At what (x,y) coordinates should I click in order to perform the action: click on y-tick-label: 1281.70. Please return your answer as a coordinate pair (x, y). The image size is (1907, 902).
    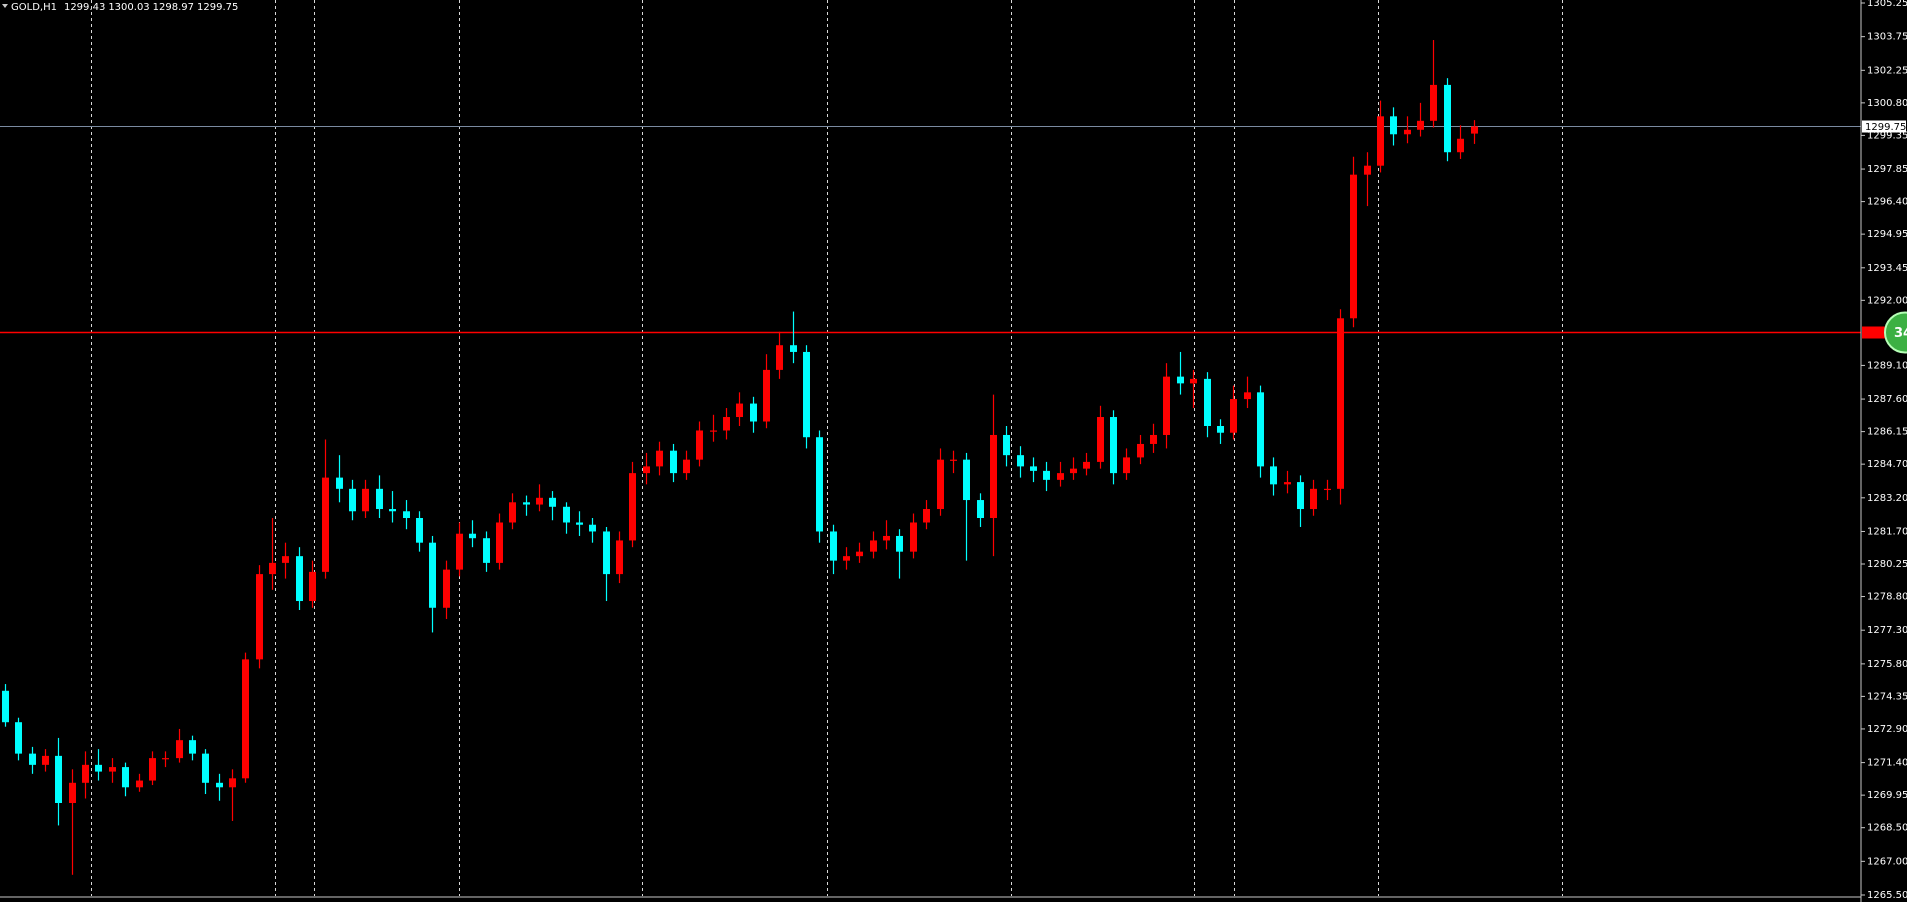
    Looking at the image, I should click on (1887, 531).